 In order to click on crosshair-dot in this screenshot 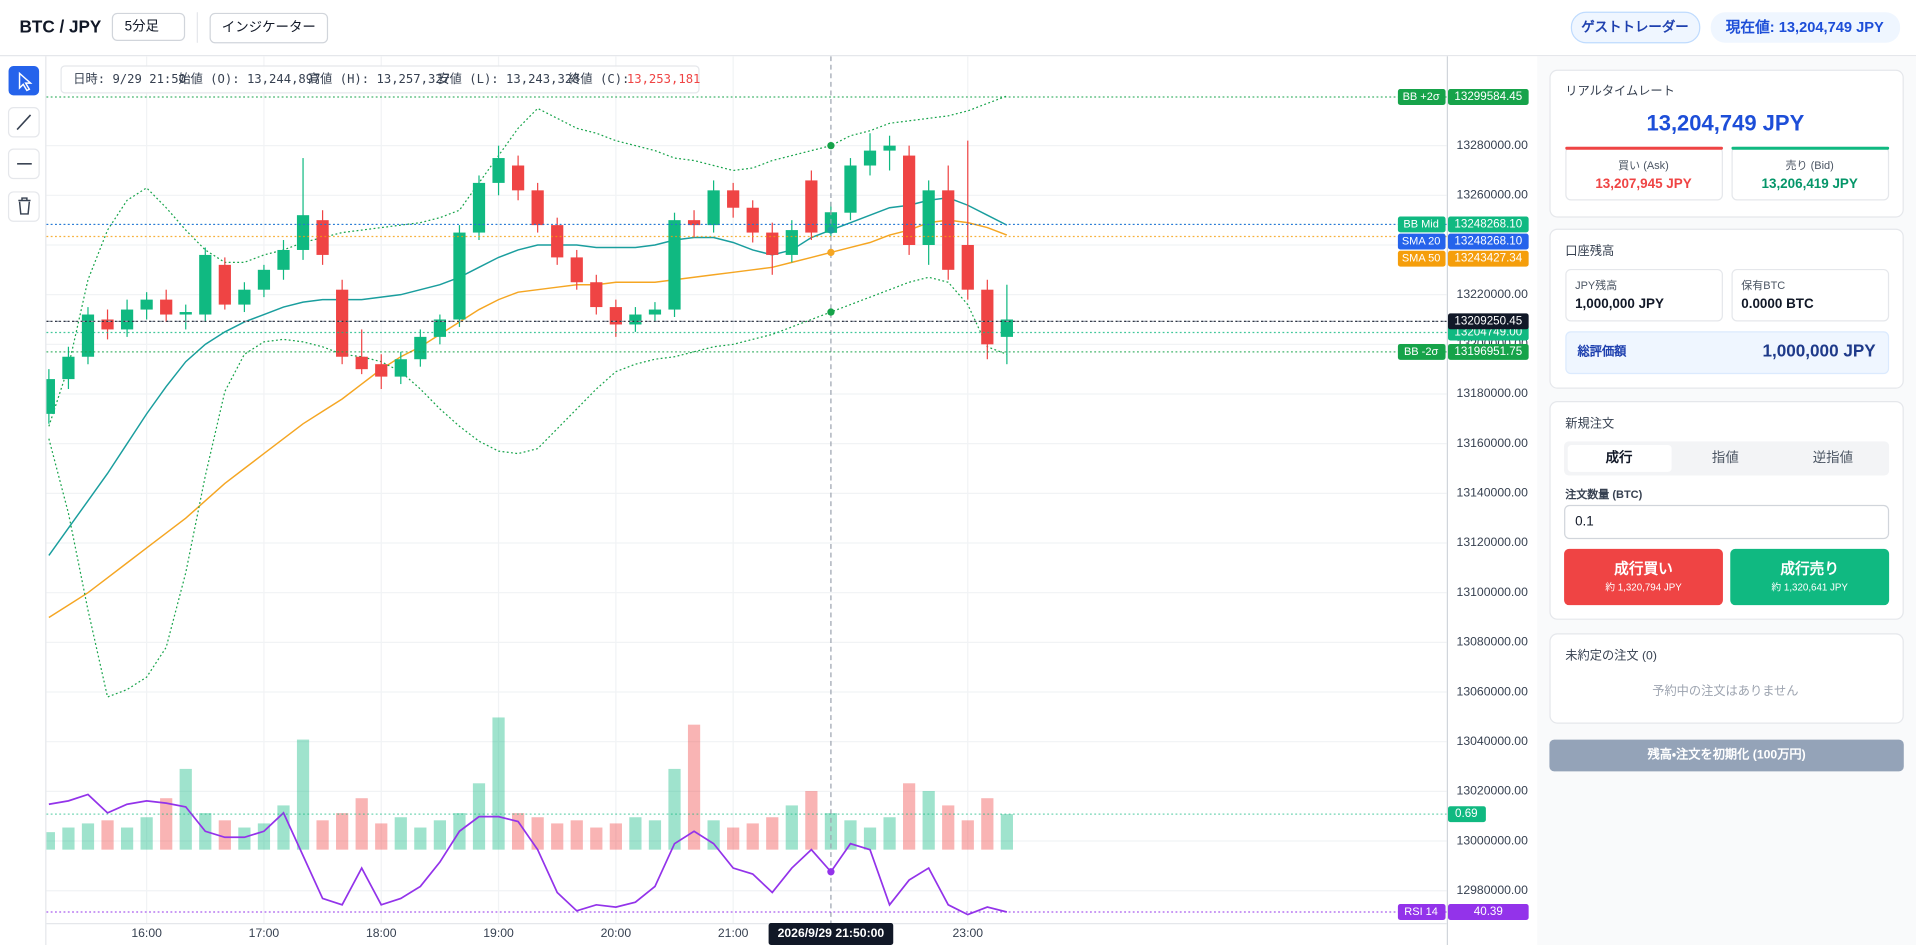, I will do `click(831, 145)`.